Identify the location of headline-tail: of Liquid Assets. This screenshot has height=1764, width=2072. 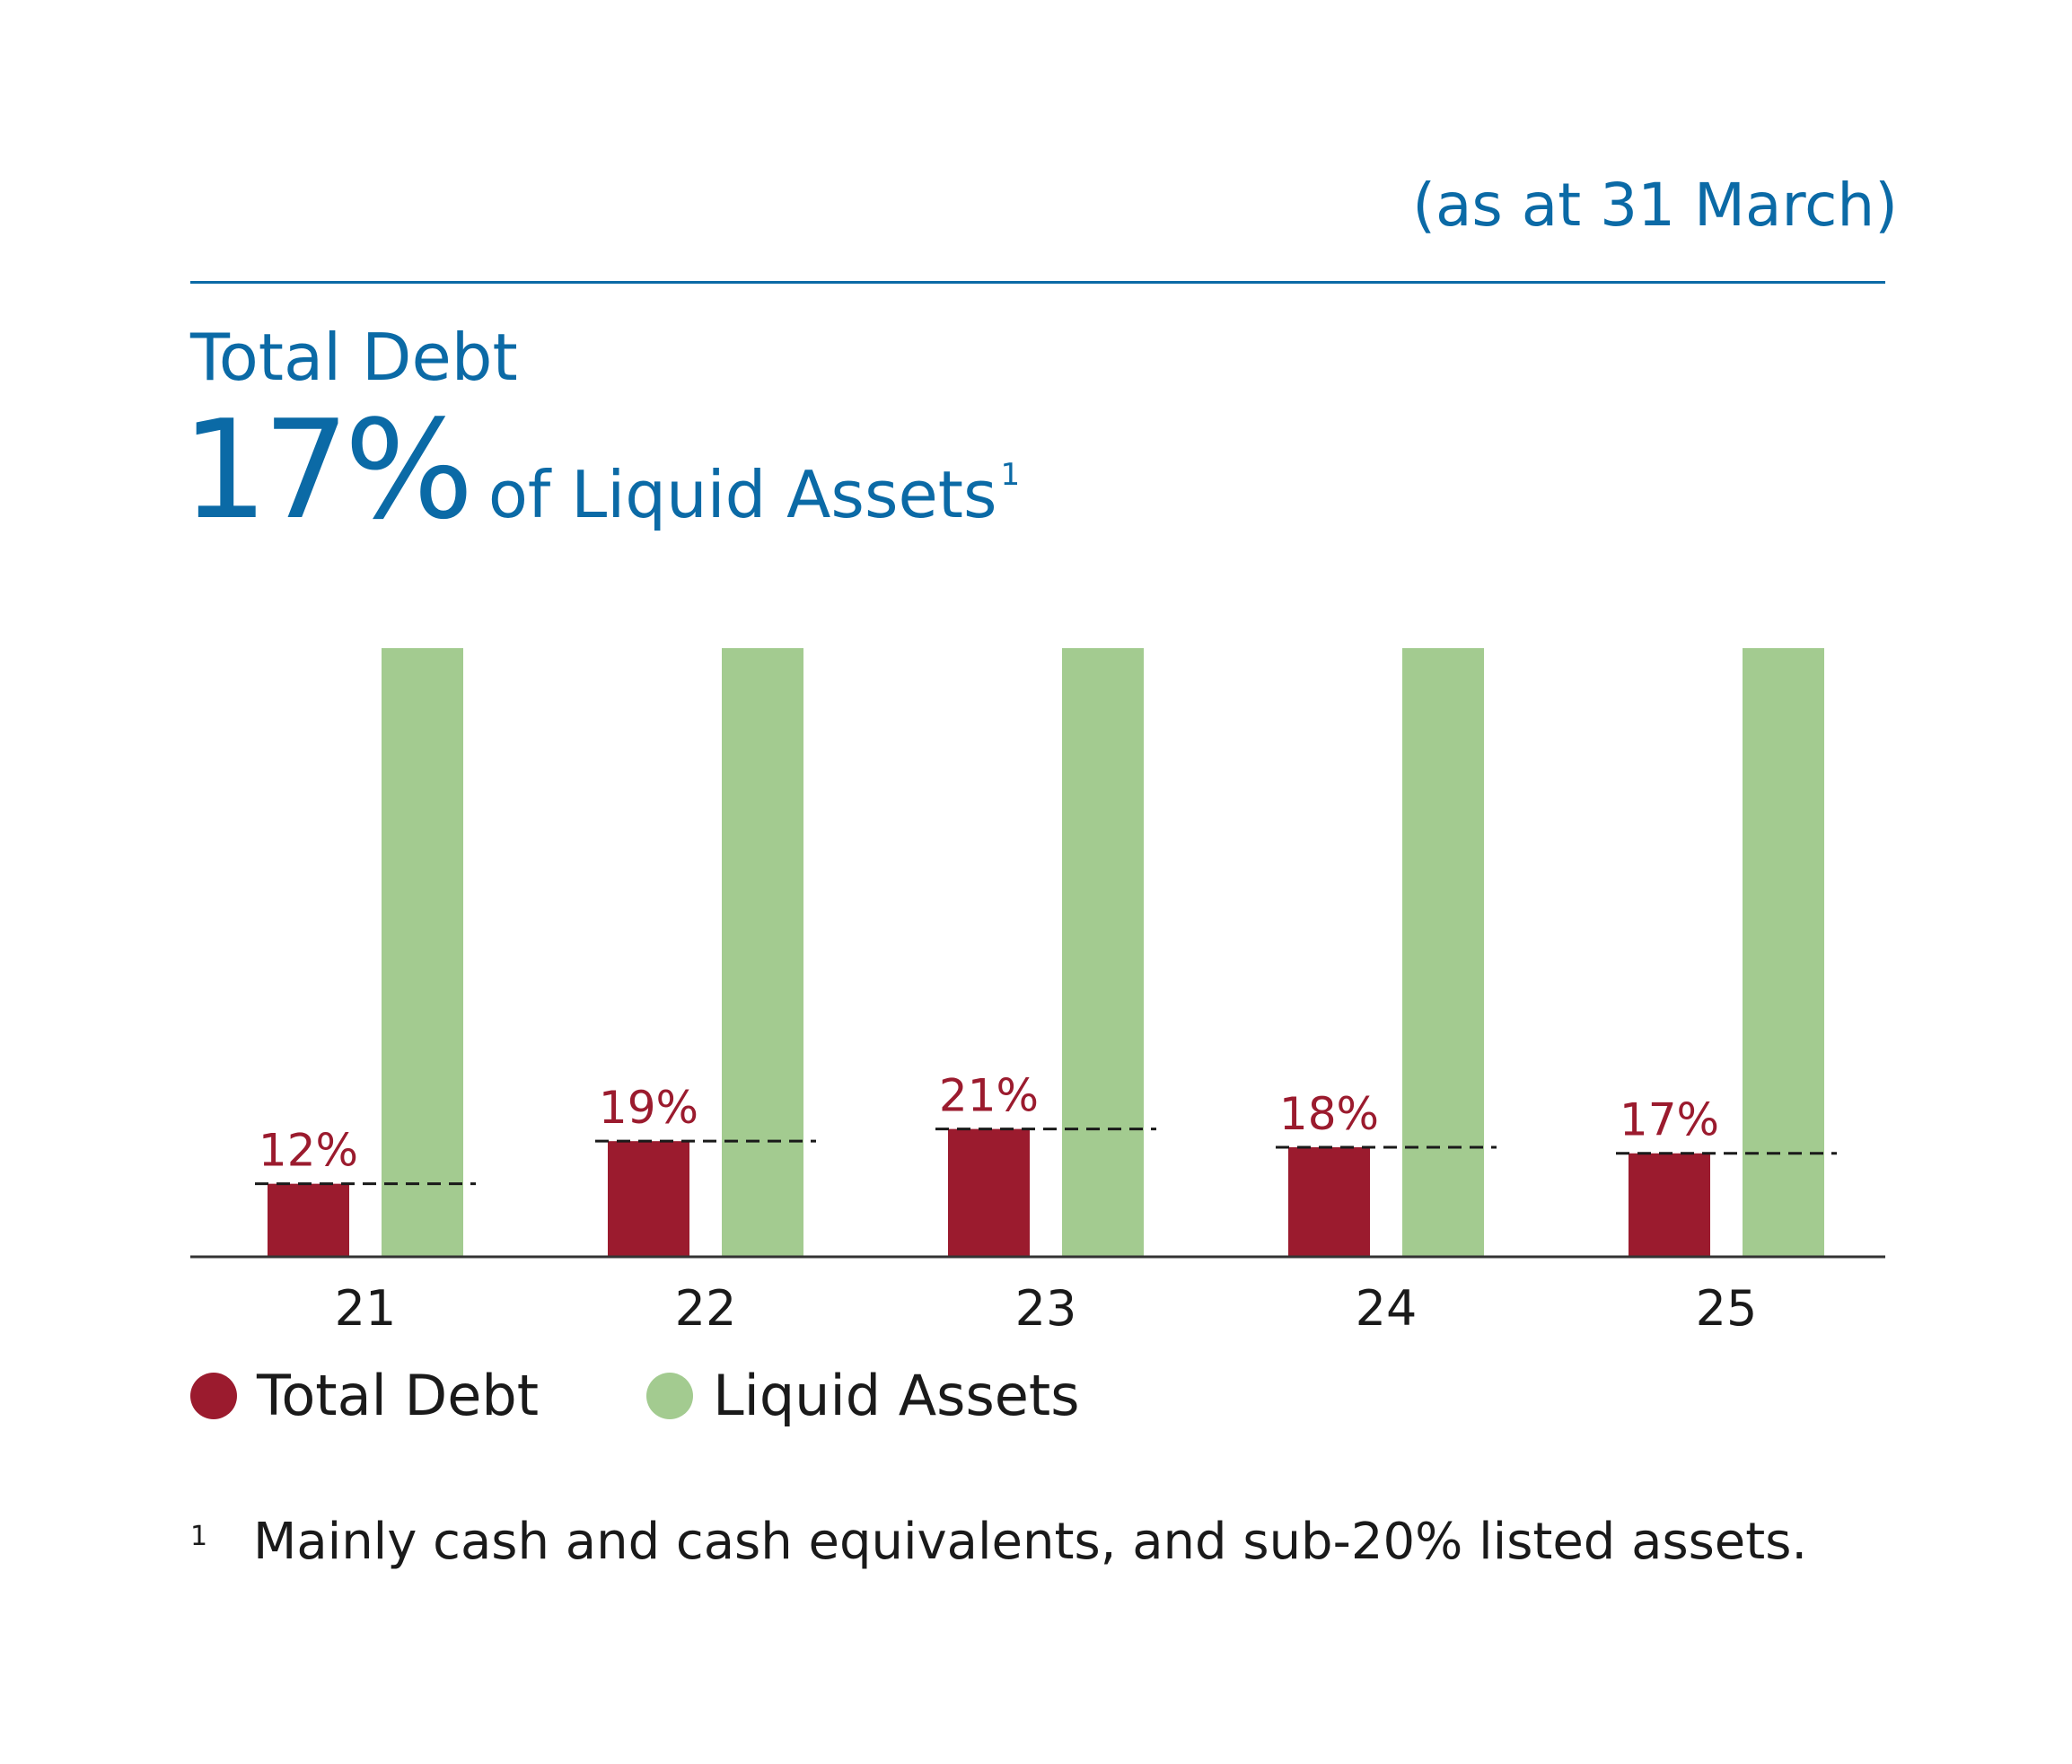
(742, 495).